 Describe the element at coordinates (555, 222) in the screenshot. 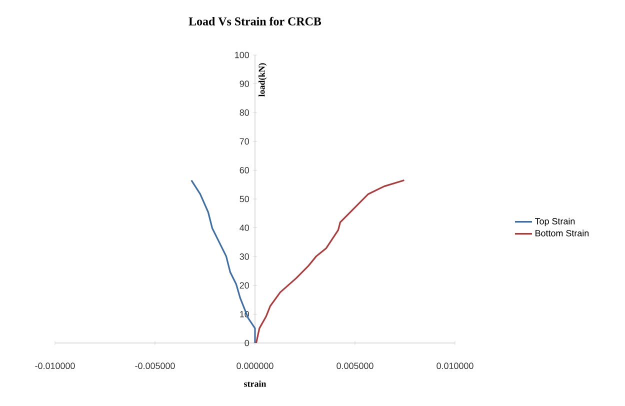

I see `legend-label: Top Strain` at that location.